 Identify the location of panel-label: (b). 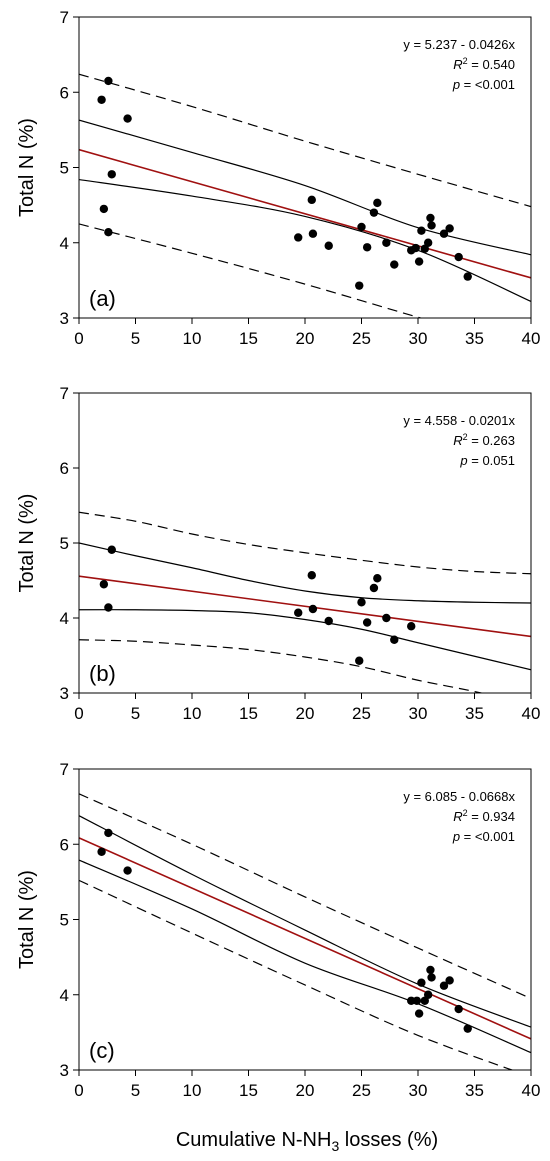
(102, 673).